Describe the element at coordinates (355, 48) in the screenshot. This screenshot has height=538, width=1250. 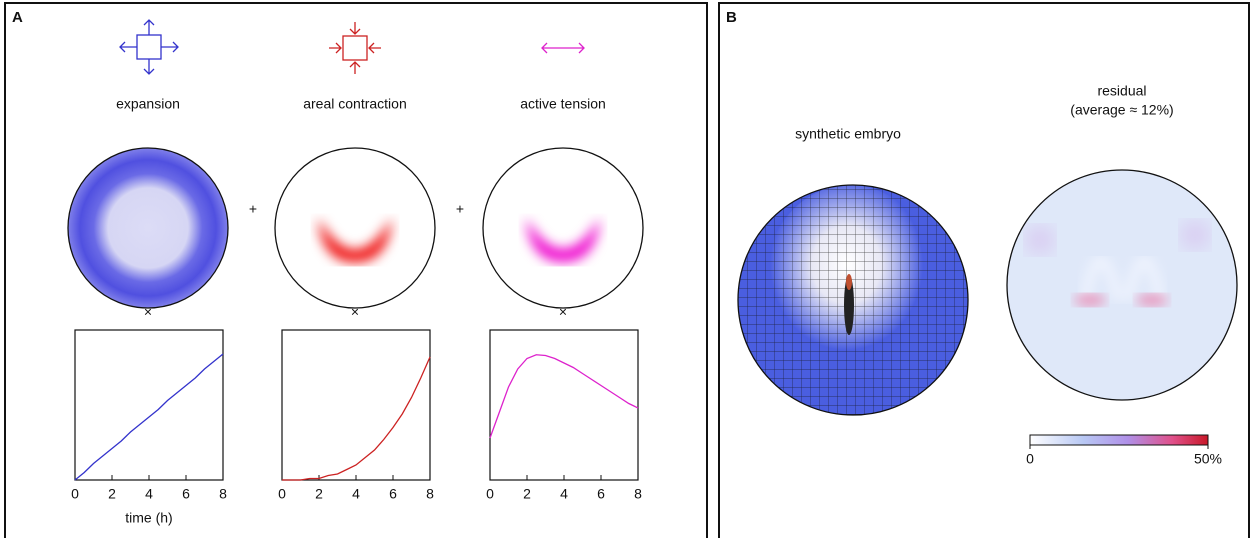
I see `contraction-icon` at that location.